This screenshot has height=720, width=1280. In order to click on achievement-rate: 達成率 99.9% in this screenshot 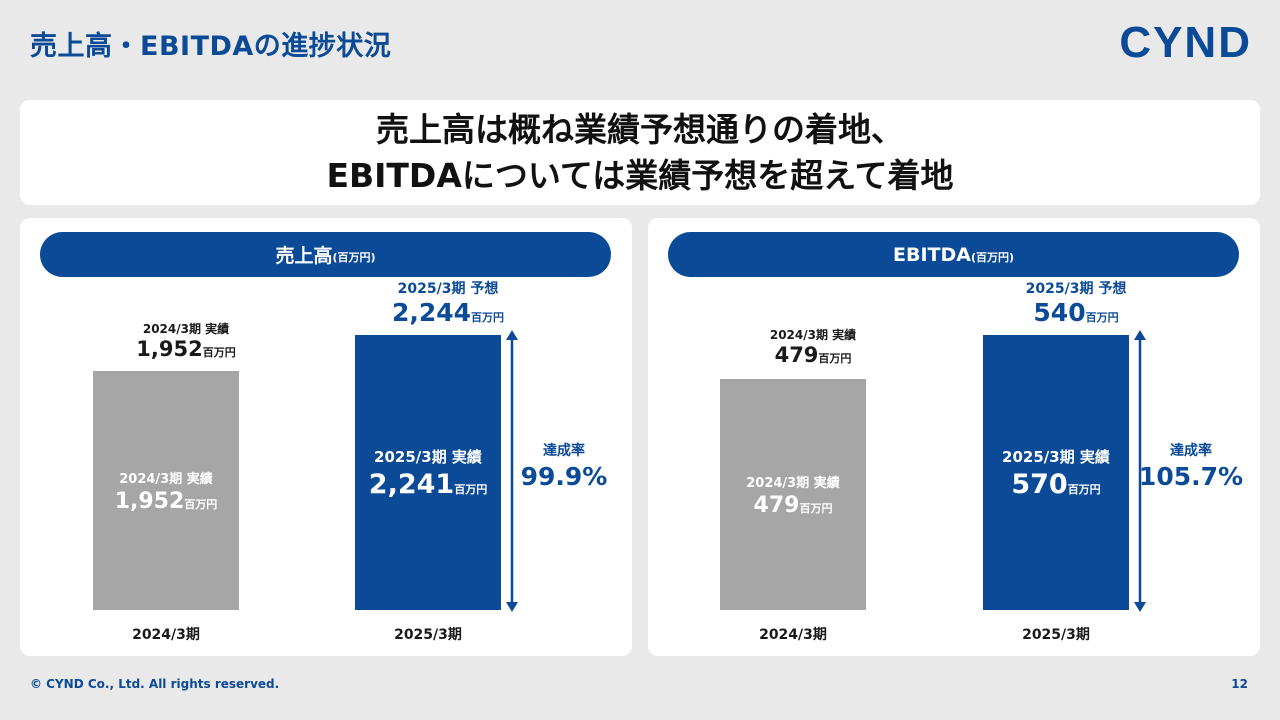, I will do `click(564, 465)`.